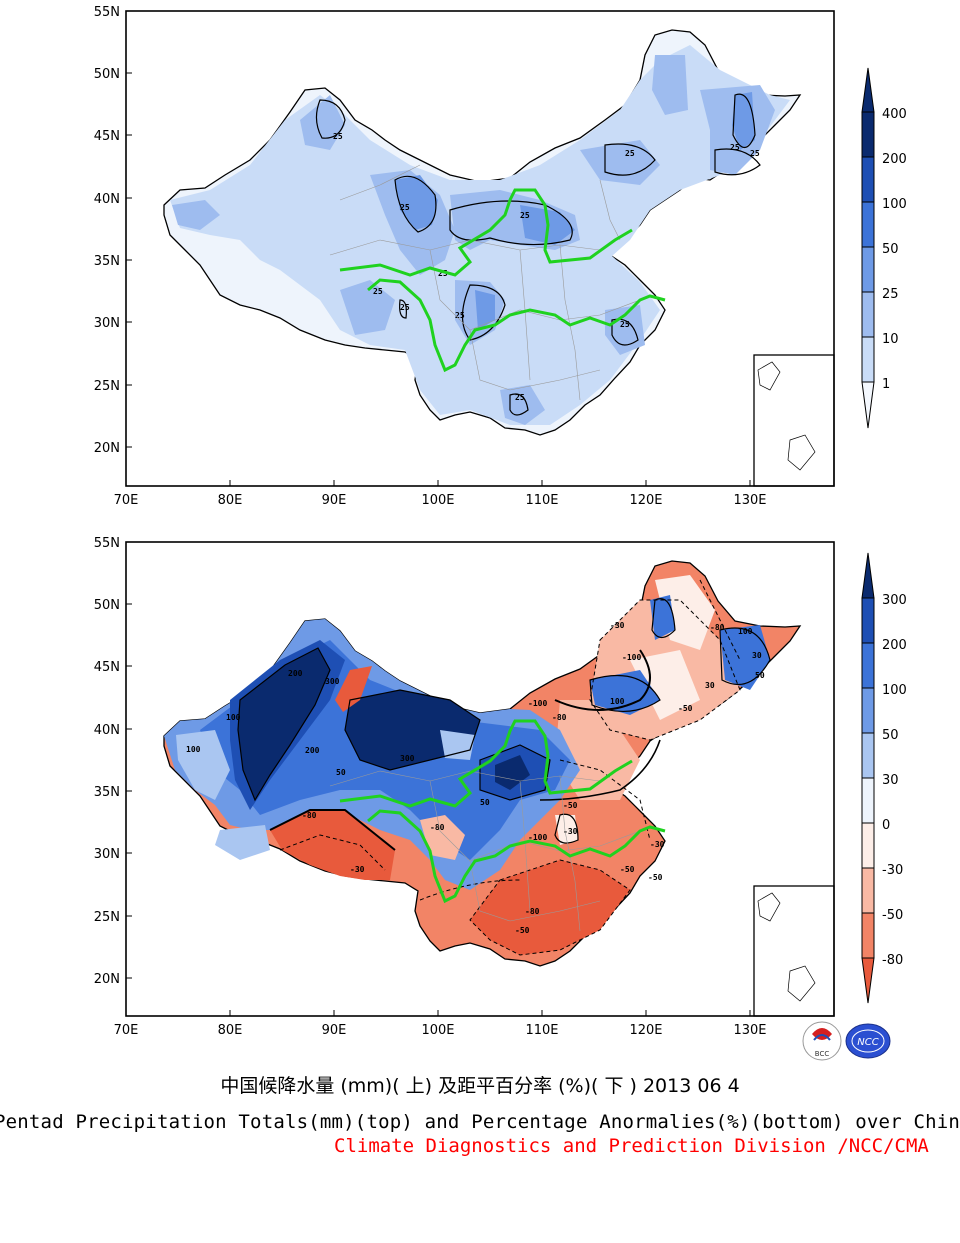 The width and height of the screenshot is (960, 1243). What do you see at coordinates (892, 870) in the screenshot?
I see `legend-label: -30` at bounding box center [892, 870].